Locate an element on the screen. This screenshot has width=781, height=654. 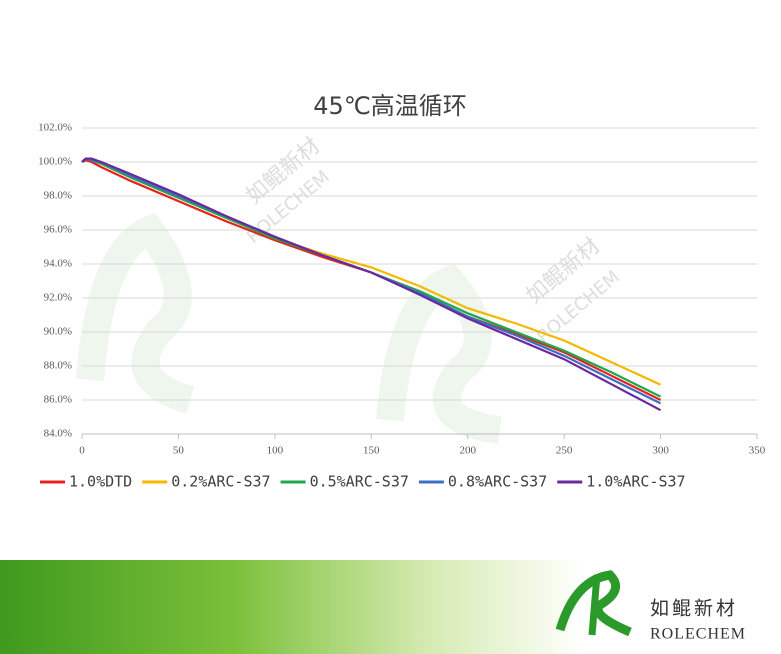
legend-label: 0.2%ARC-S37 is located at coordinates (220, 482).